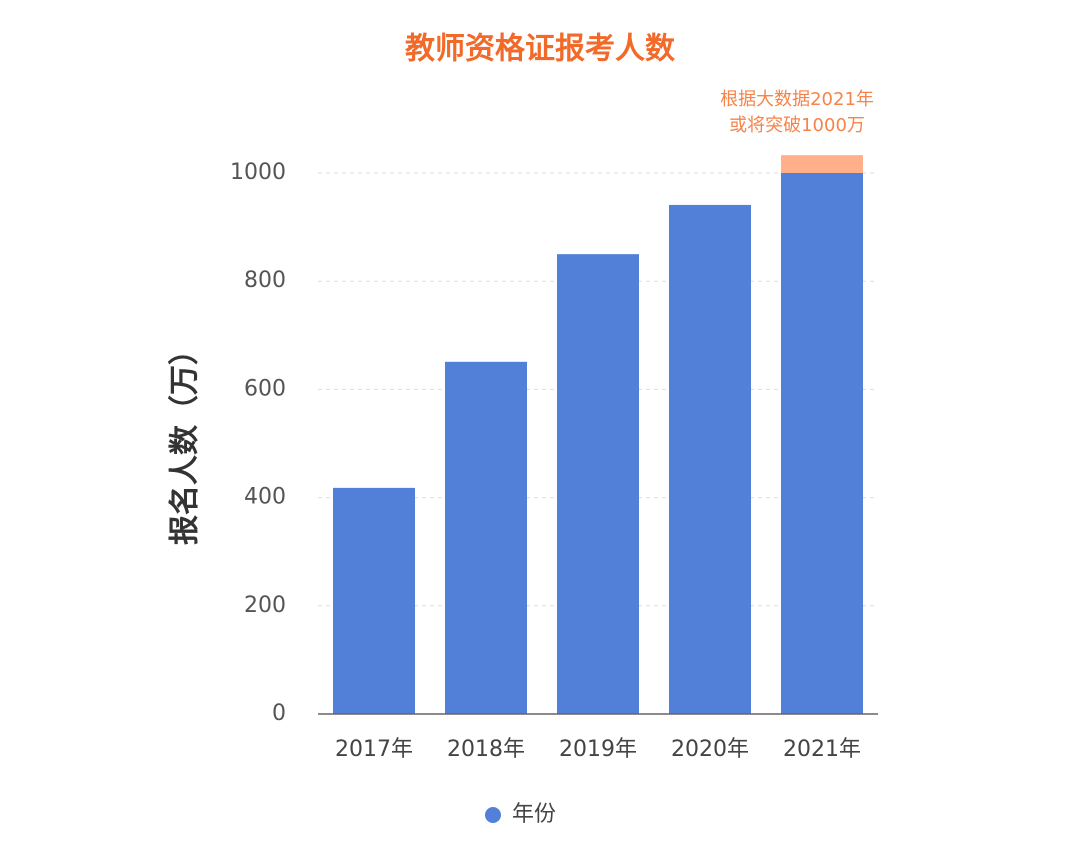 This screenshot has height=849, width=1080. Describe the element at coordinates (540, 49) in the screenshot. I see `chart-title: 教师资格证报考人数` at that location.